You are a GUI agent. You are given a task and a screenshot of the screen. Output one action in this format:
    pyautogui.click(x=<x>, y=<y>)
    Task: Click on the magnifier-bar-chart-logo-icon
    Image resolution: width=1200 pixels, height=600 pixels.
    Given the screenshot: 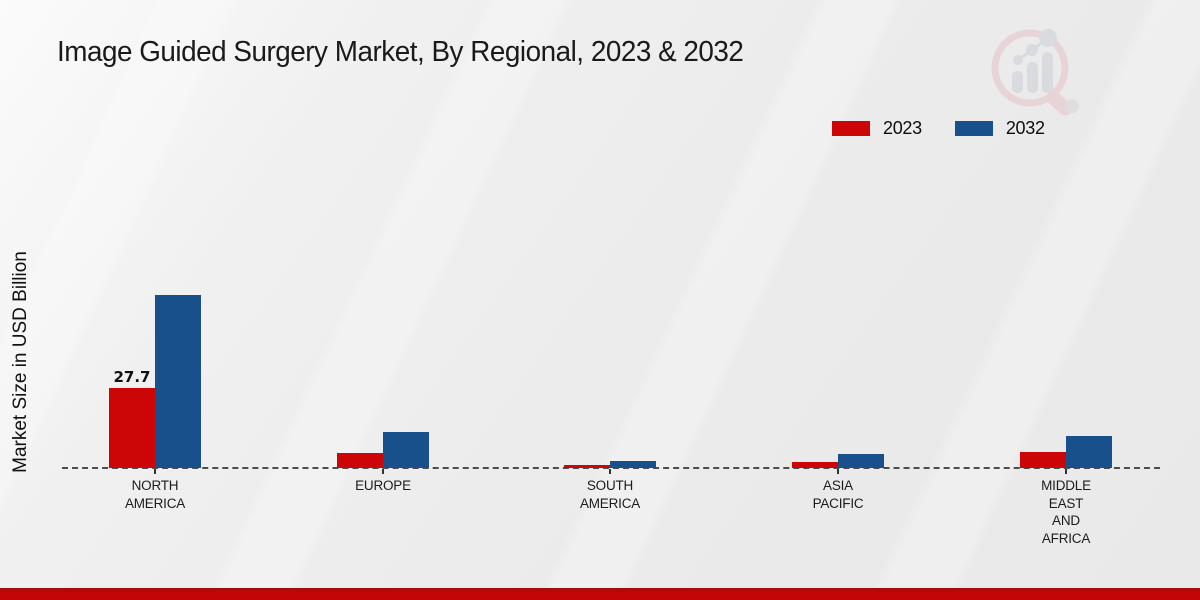 What is the action you would take?
    pyautogui.click(x=1035, y=72)
    